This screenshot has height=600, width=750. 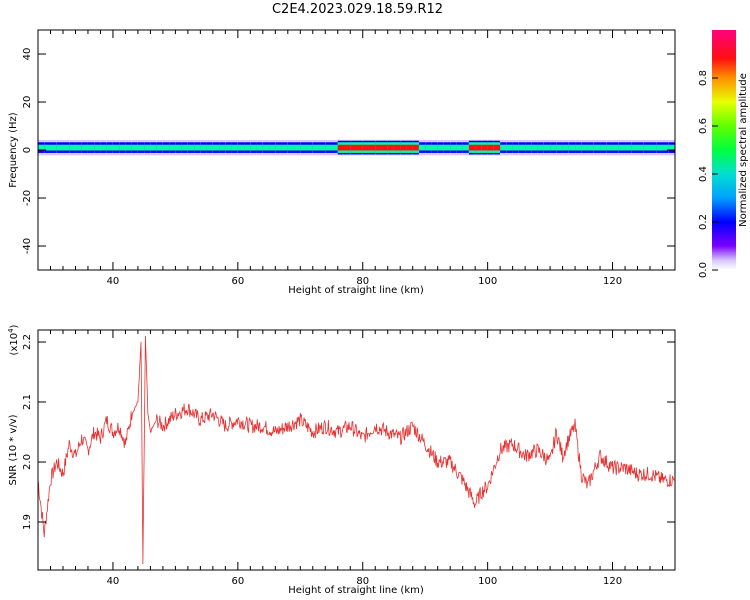 What do you see at coordinates (724, 150) in the screenshot?
I see `colorbar-gradient` at bounding box center [724, 150].